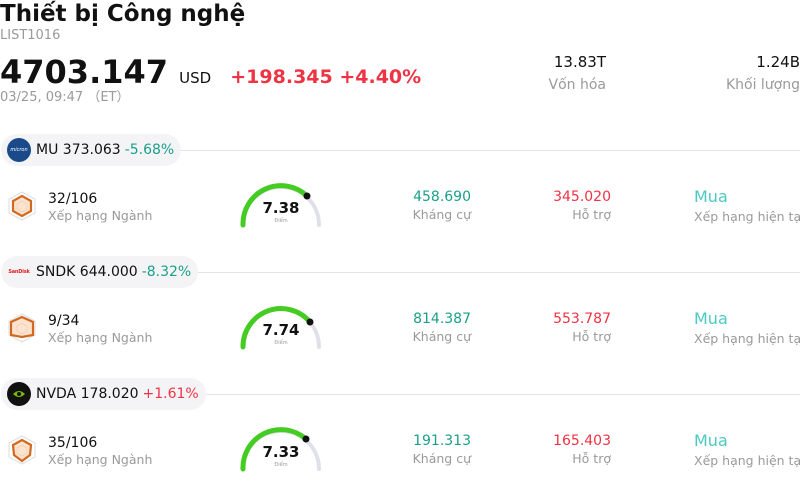 Image resolution: width=800 pixels, height=488 pixels. Describe the element at coordinates (763, 73) in the screenshot. I see `volume-stat: 1.24B Khối lượng` at that location.